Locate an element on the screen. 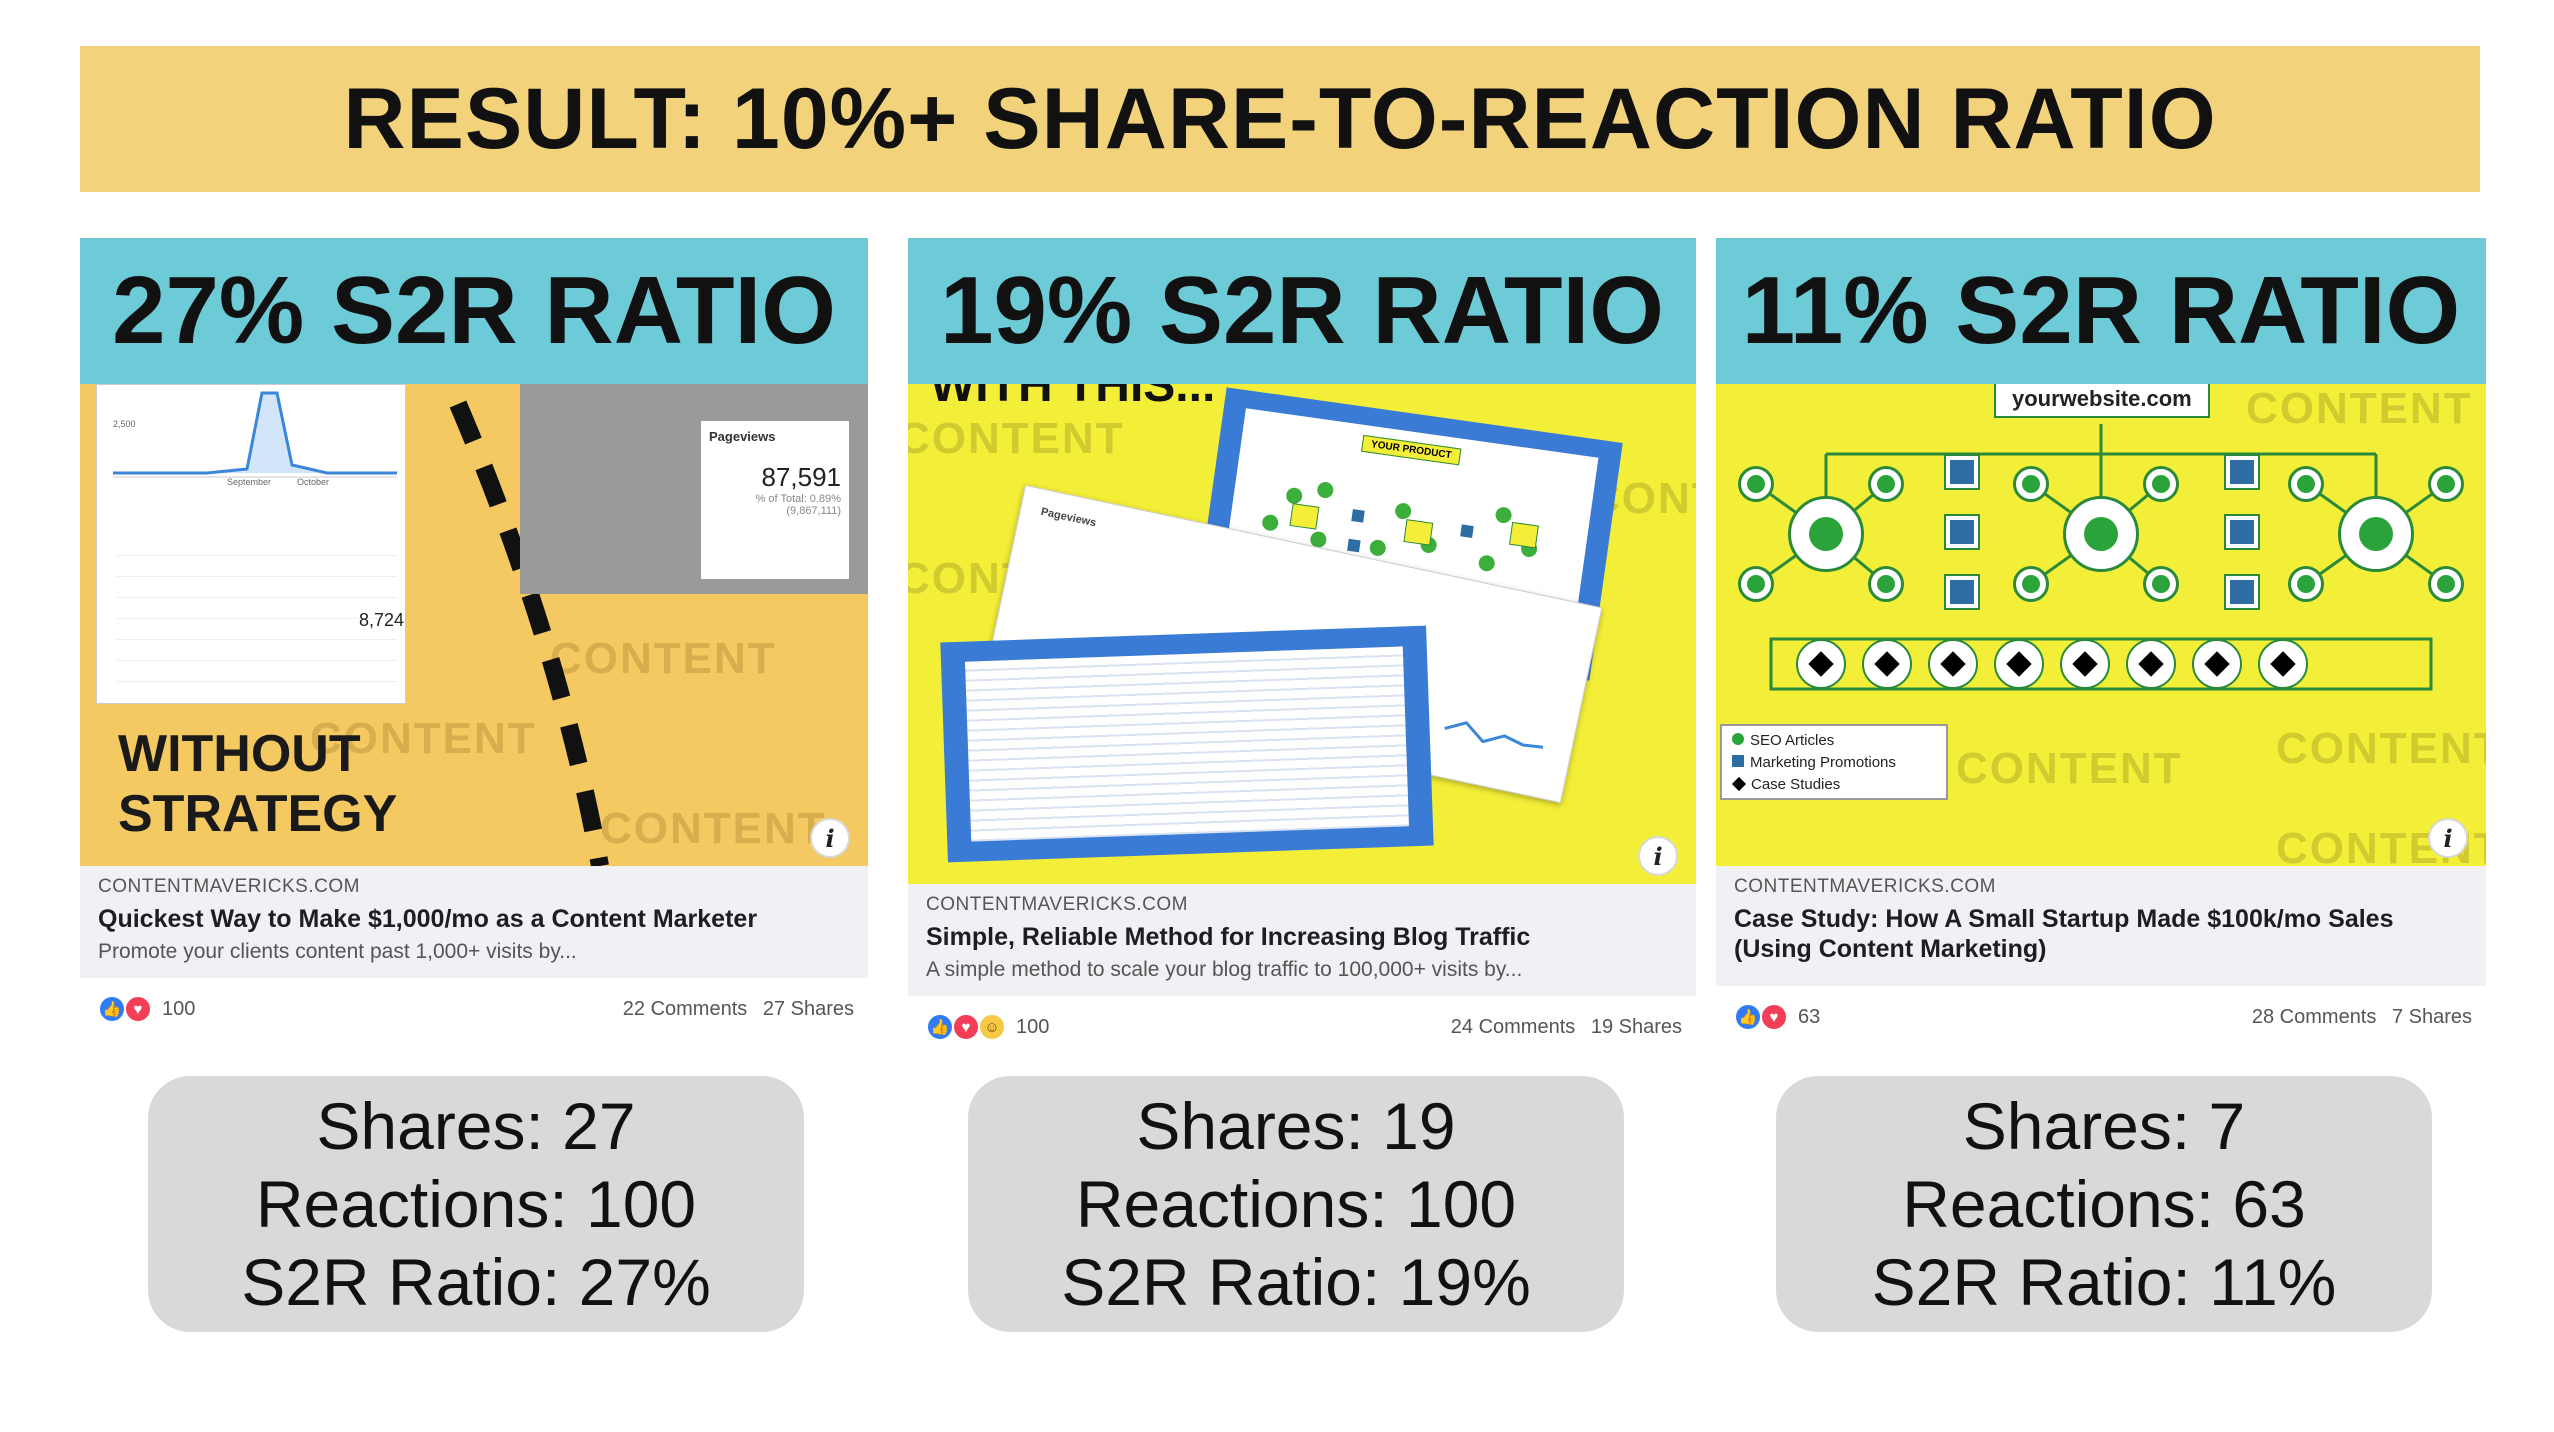 This screenshot has height=1432, width=2554. legend-item: SEO Articles is located at coordinates (1834, 741).